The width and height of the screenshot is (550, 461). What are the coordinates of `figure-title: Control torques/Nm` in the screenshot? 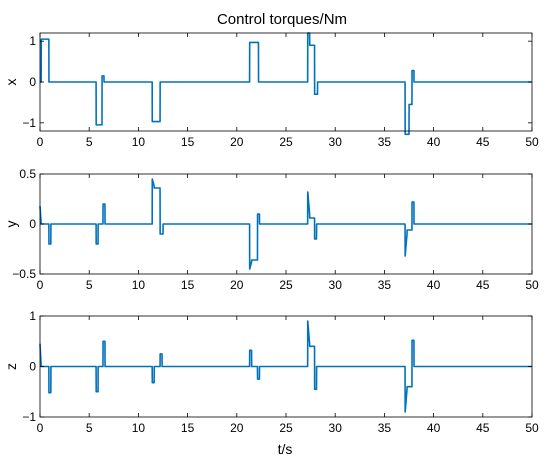 It's located at (282, 19).